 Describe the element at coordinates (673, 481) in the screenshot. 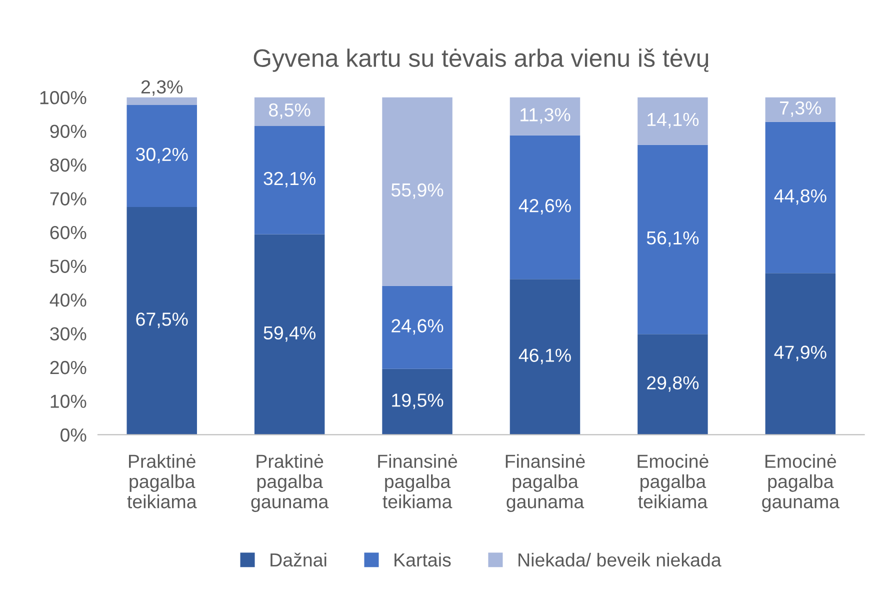

I see `x-tick-label: Emocinė pagalba teikiama` at that location.